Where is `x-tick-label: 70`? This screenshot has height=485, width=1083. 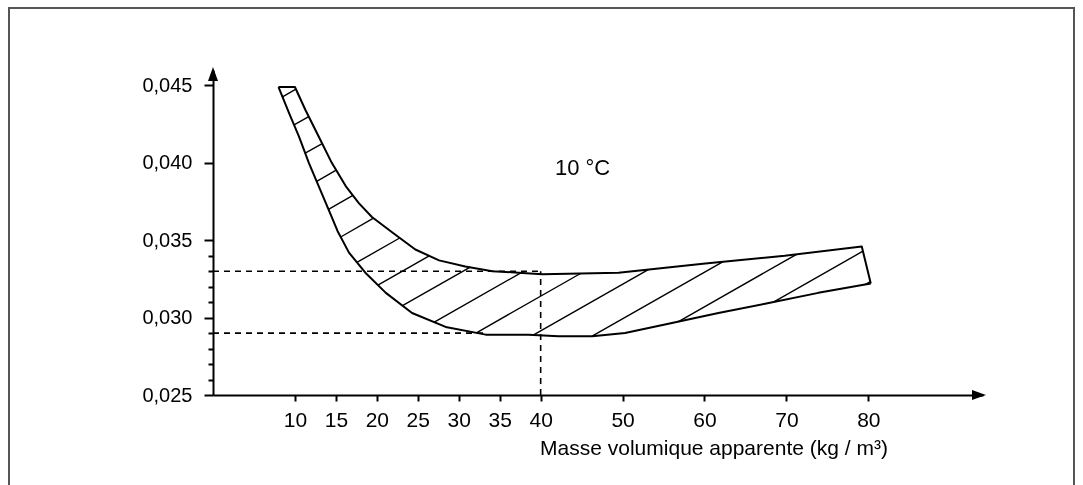 x-tick-label: 70 is located at coordinates (787, 419).